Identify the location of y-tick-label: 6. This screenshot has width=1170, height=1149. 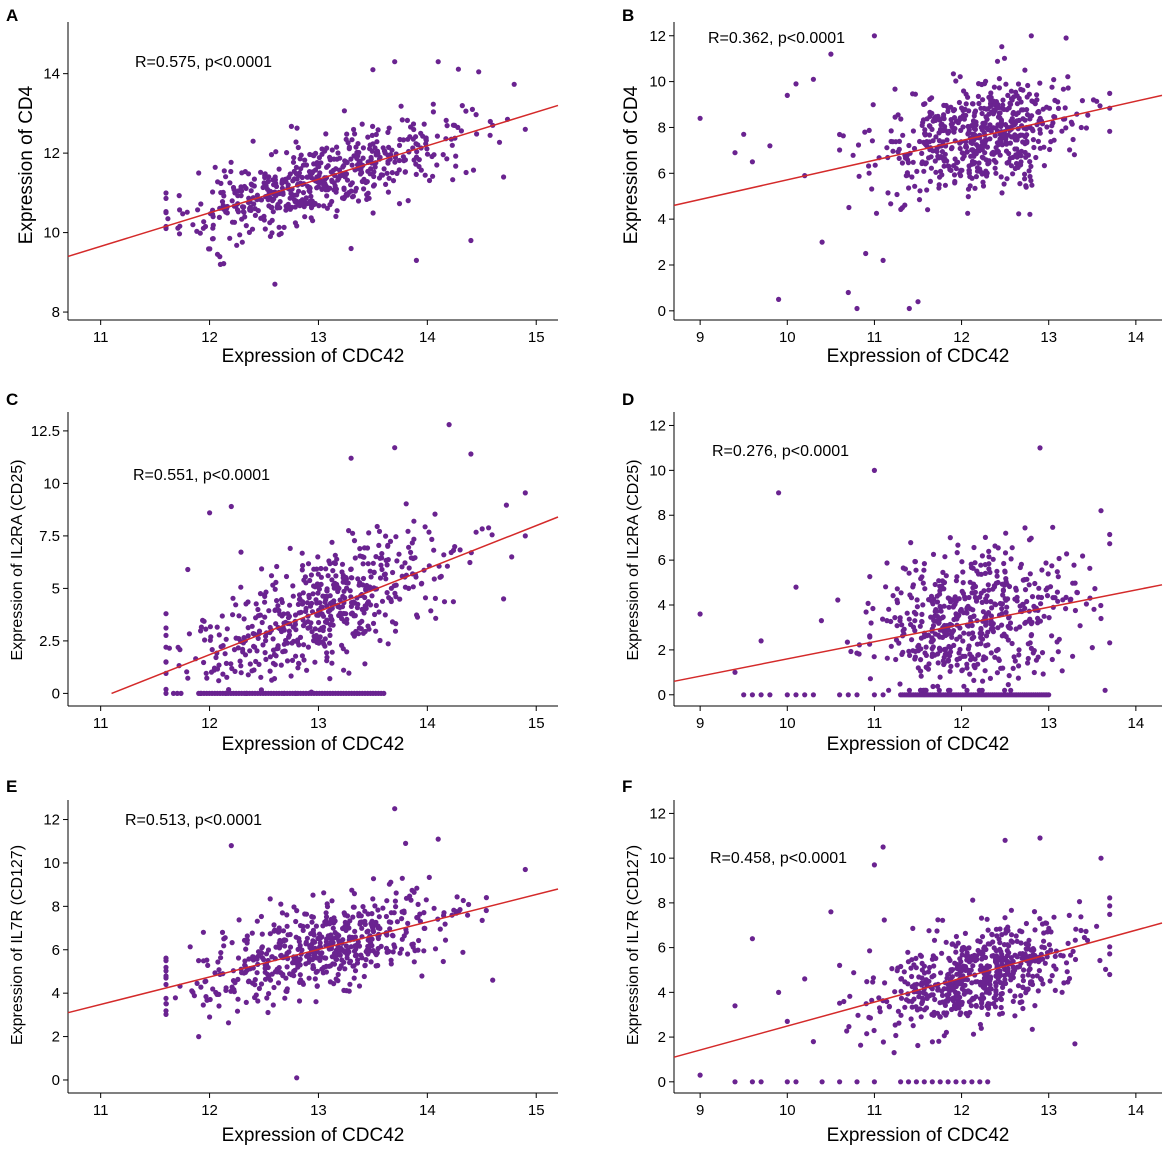
(662, 173).